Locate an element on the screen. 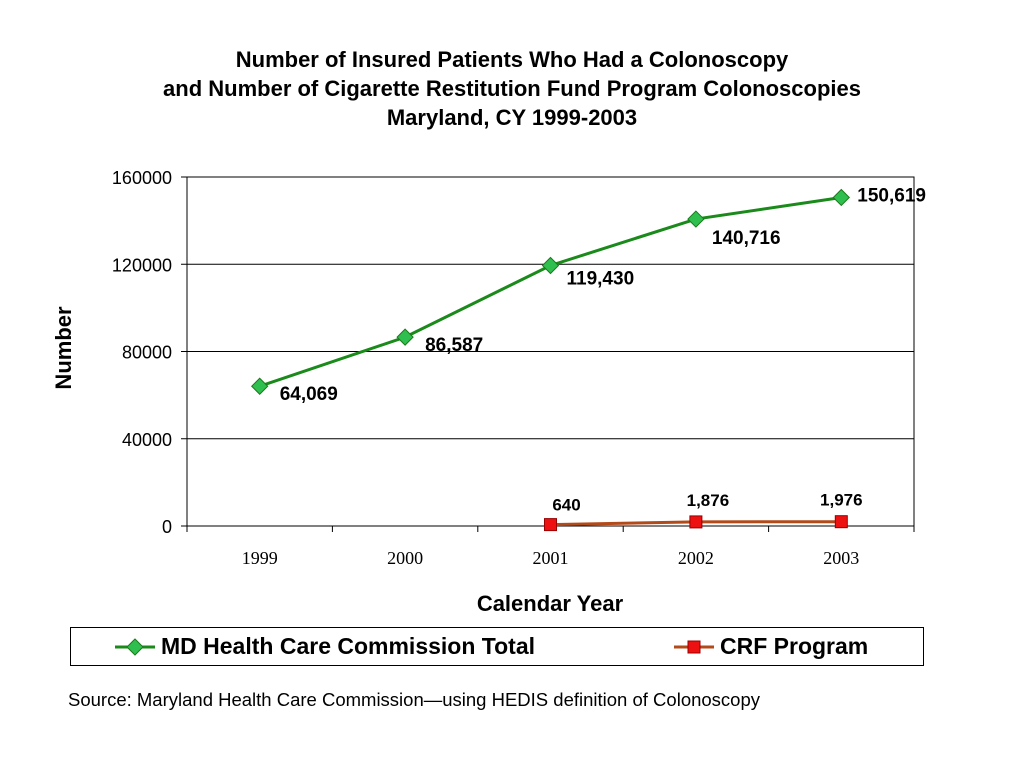 The image size is (1024, 768). data-label-total: 119,430 is located at coordinates (601, 278).